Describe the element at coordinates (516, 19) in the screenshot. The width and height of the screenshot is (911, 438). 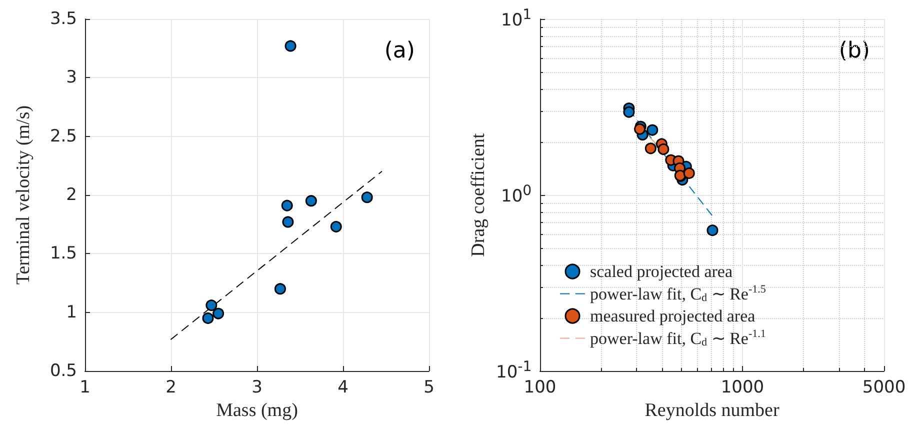
I see `y-tick-label: 10$^{1}$` at that location.